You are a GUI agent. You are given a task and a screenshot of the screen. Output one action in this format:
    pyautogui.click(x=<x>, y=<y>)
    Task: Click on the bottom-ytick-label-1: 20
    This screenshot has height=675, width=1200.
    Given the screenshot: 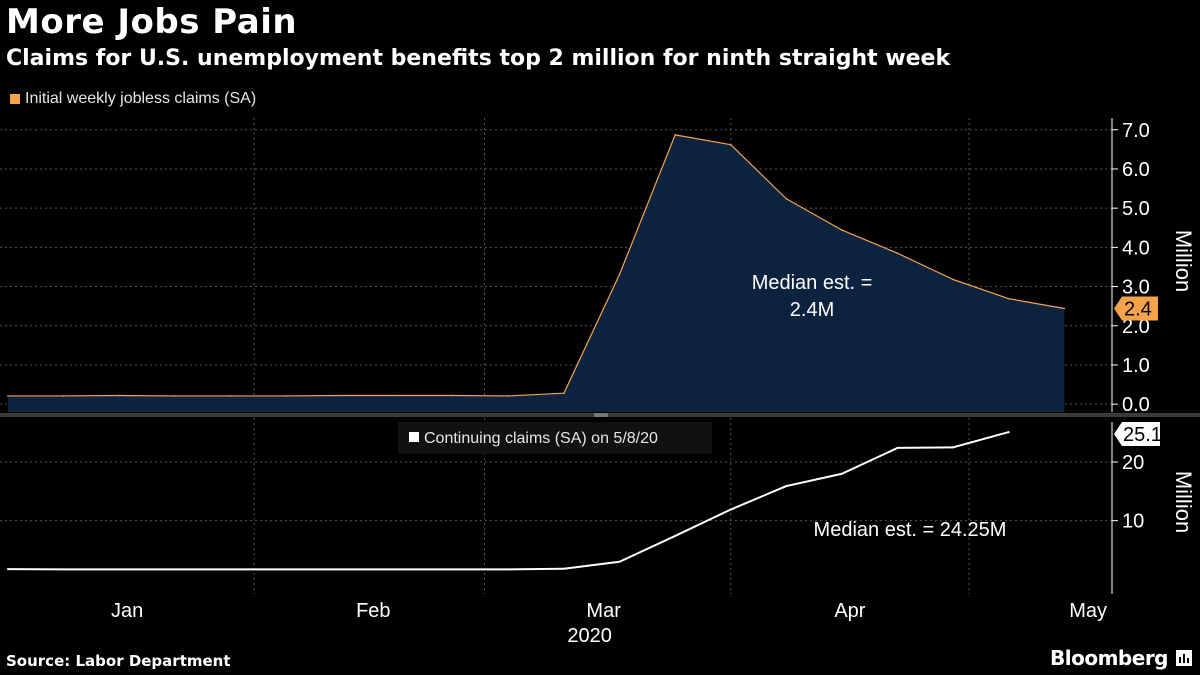 What is the action you would take?
    pyautogui.click(x=1133, y=463)
    